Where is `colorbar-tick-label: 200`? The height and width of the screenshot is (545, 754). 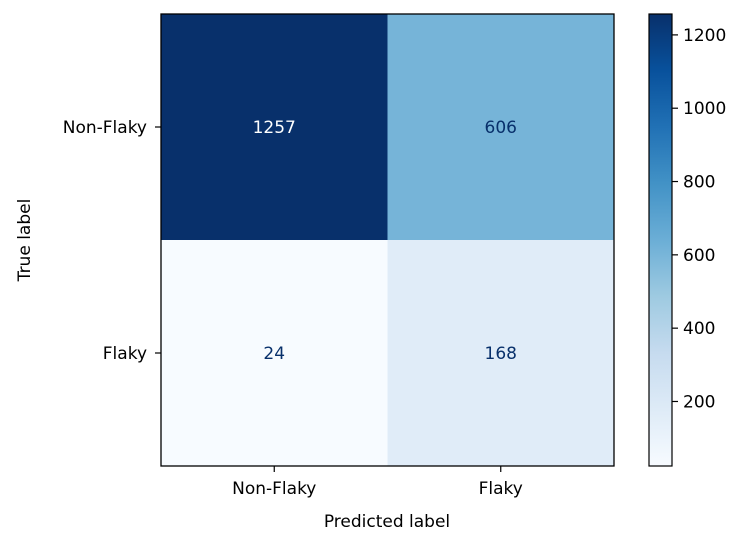 colorbar-tick-label: 200 is located at coordinates (699, 402).